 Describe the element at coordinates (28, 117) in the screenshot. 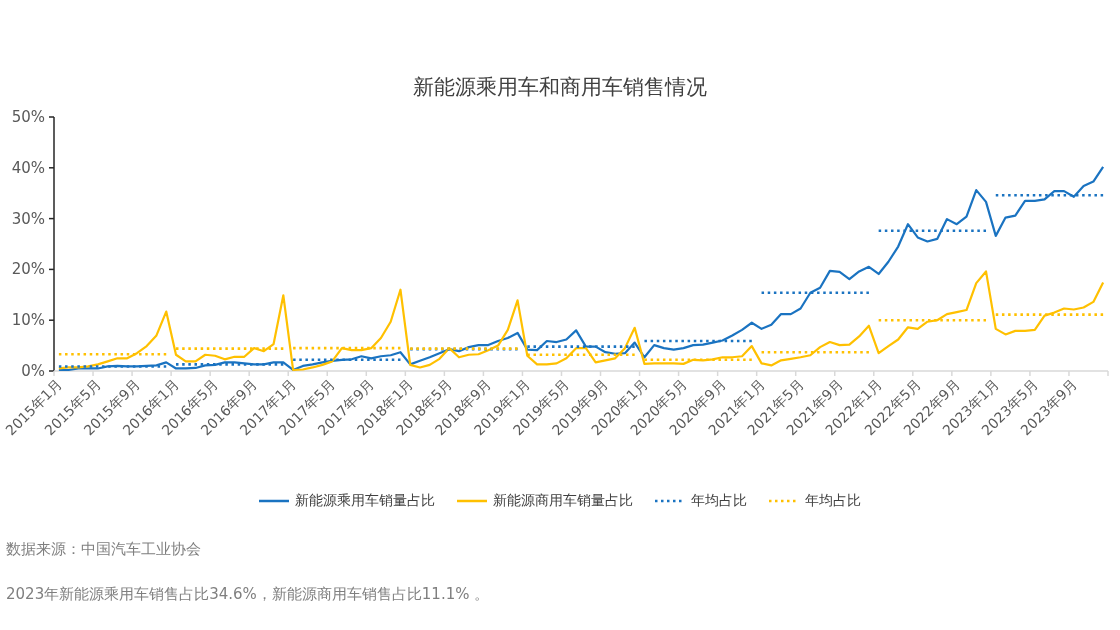

I see `y-tick-label: 50%` at that location.